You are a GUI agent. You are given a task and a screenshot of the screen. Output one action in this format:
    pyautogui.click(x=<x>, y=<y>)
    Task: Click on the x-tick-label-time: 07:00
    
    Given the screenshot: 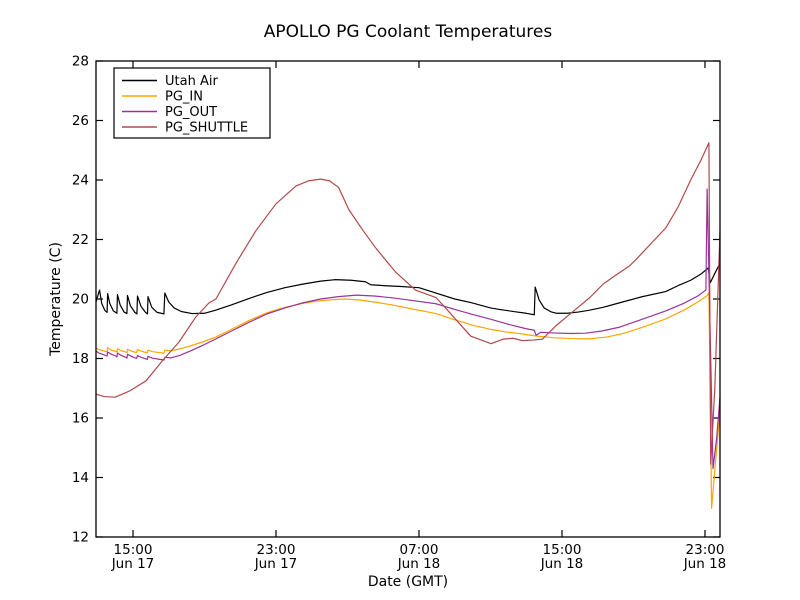 What is the action you would take?
    pyautogui.click(x=419, y=550)
    